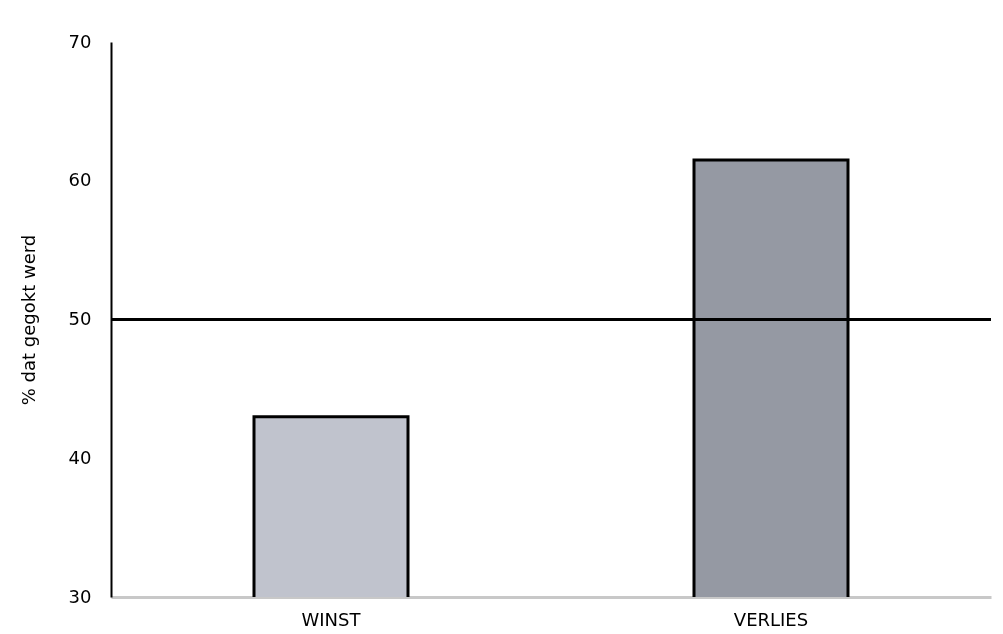 The height and width of the screenshot is (634, 1003). I want to click on x-tick-label: WINST, so click(331, 619).